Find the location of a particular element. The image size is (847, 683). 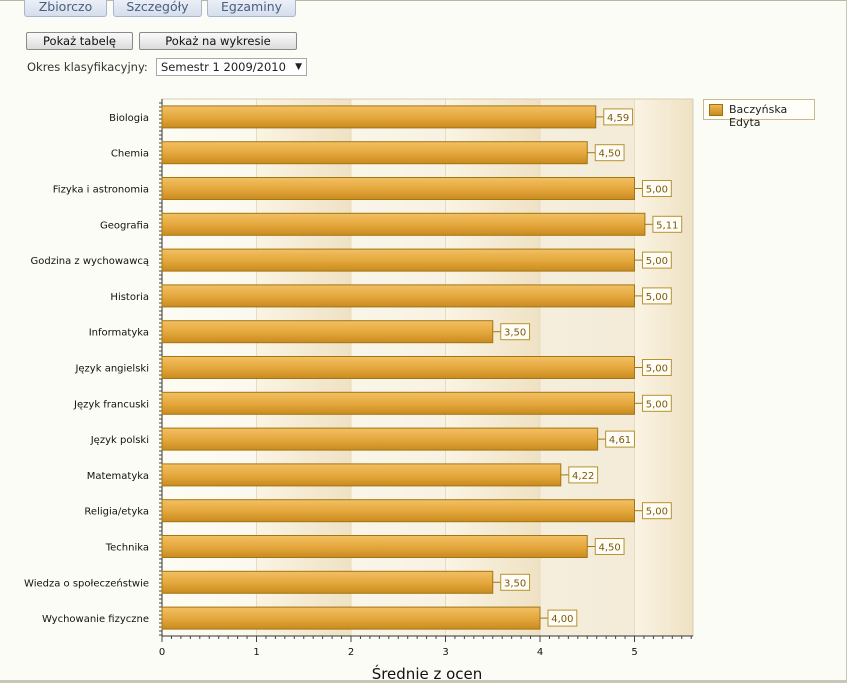

x-tick-label: 1 is located at coordinates (256, 652).